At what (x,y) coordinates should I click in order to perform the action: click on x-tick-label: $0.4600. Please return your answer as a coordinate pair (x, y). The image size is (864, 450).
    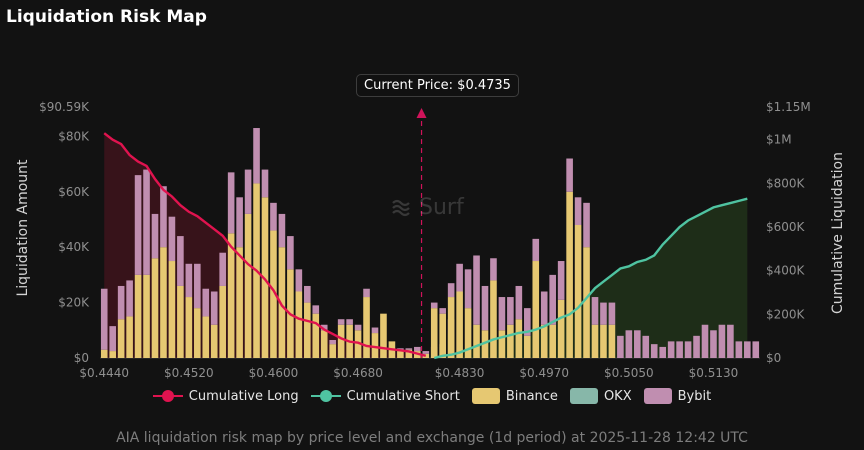
    Looking at the image, I should click on (274, 373).